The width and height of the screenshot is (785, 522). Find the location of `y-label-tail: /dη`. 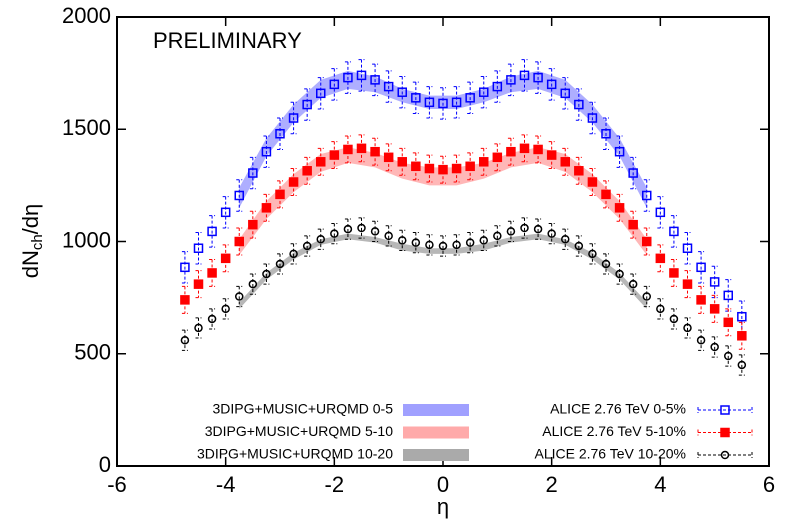

y-label-tail: /dη is located at coordinates (30, 219).